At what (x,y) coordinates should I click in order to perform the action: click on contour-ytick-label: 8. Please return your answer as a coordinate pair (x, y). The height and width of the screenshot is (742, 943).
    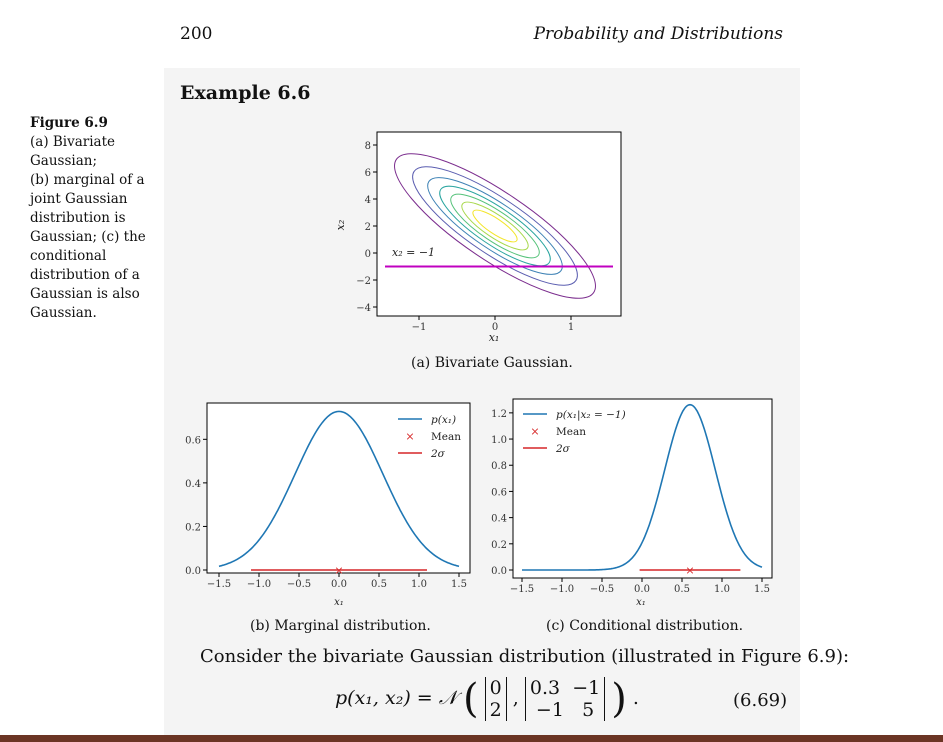
    Looking at the image, I should click on (368, 146).